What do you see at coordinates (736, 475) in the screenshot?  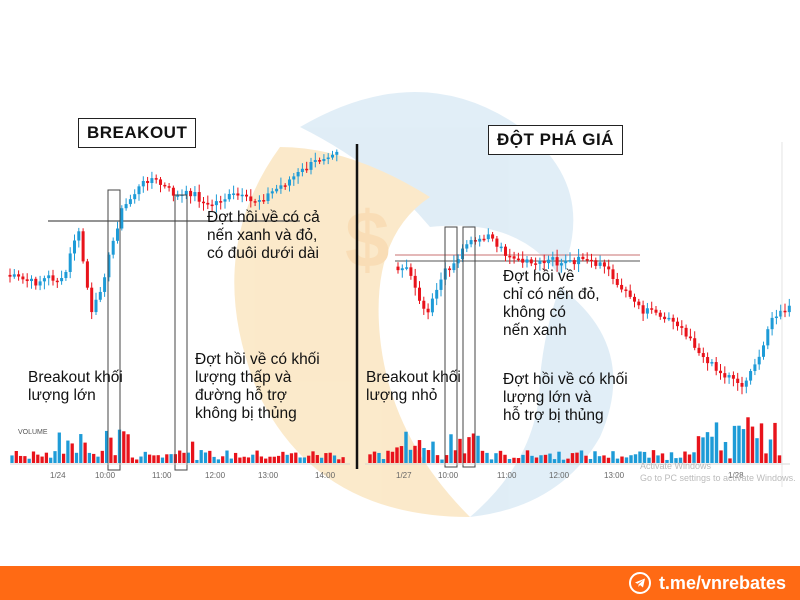 I see `right-x-tick: 1/28` at bounding box center [736, 475].